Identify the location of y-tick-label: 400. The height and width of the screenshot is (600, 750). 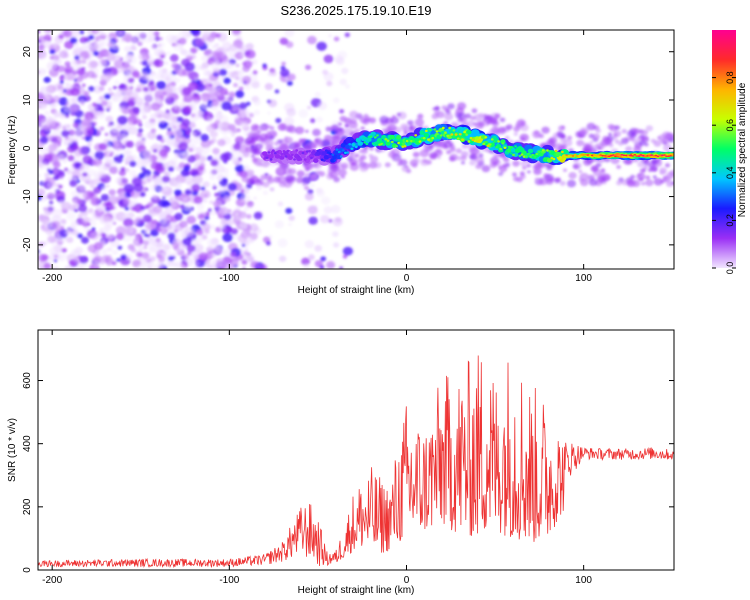
(27, 443).